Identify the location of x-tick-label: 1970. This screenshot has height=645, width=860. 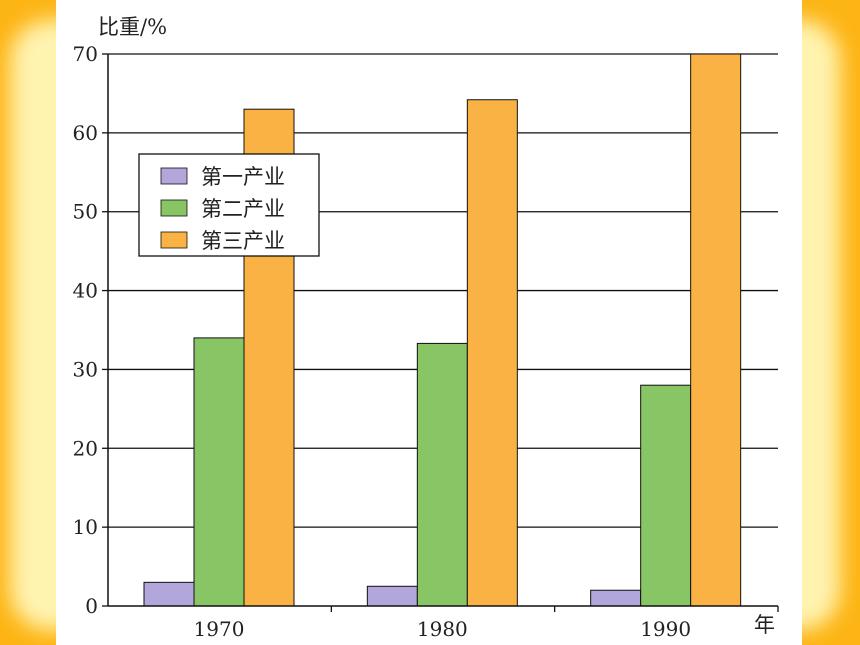
(219, 629).